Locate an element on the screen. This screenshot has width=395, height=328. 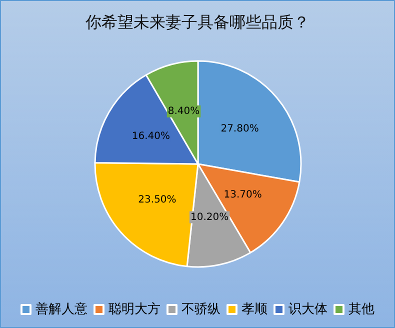
legend-label: 其他 is located at coordinates (361, 309).